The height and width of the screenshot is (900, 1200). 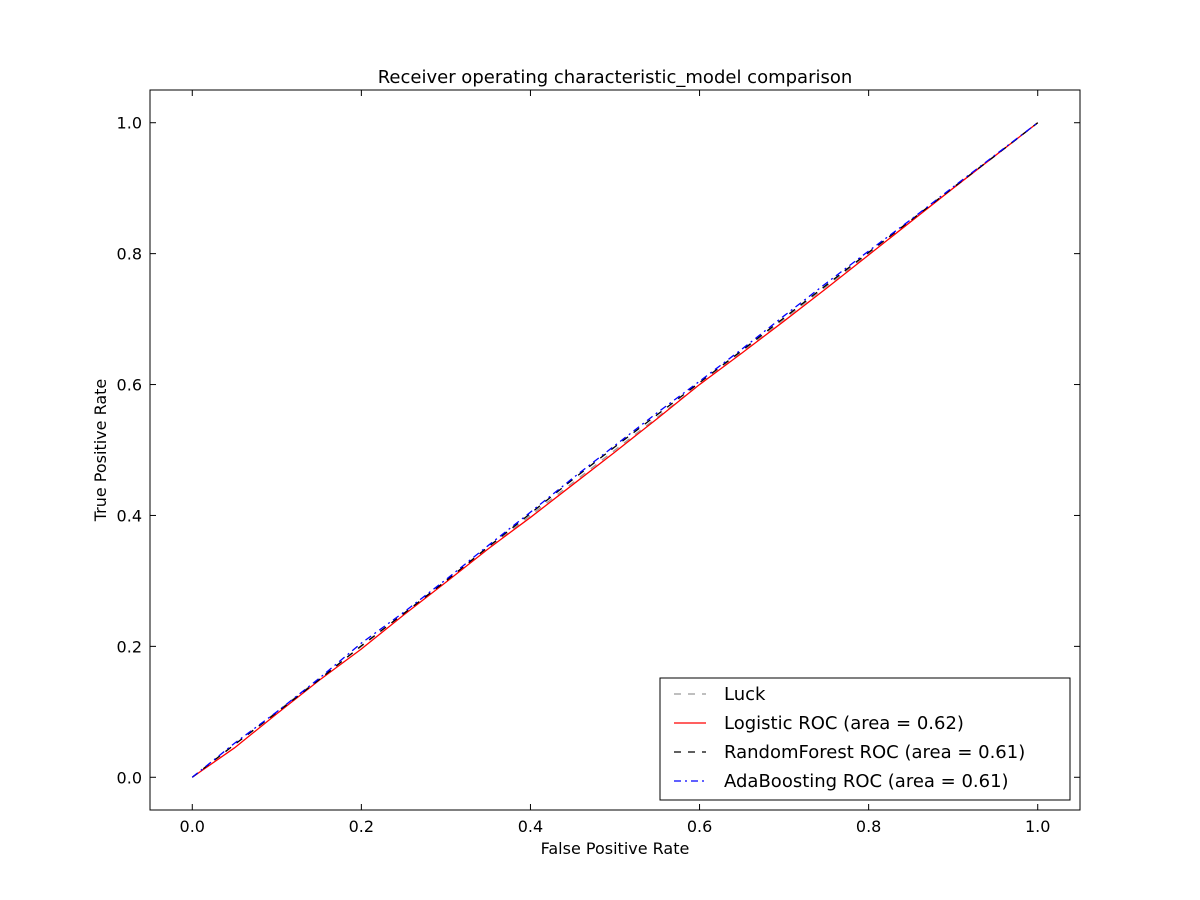 I want to click on legend-label-3: AdaBoosting ROC (area = 0.61), so click(x=866, y=781).